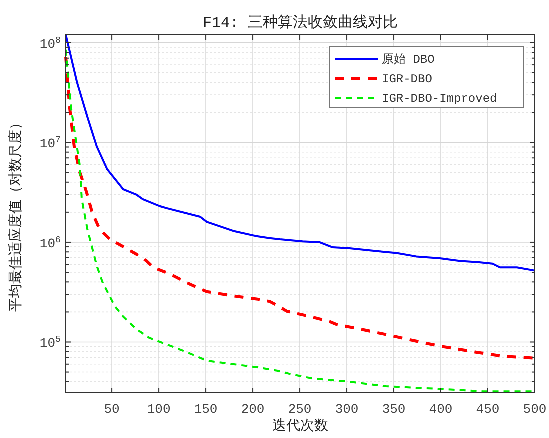 The width and height of the screenshot is (549, 438). What do you see at coordinates (50, 43) in the screenshot?
I see `y-tick-label: 10$^{8}$` at bounding box center [50, 43].